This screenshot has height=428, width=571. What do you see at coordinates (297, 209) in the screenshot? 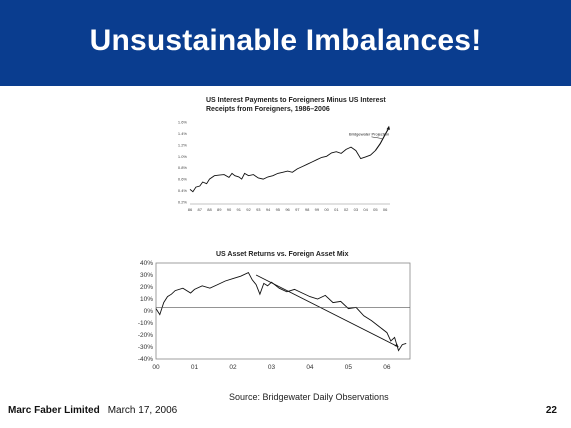
I see `chart1-x-tick-label: 97` at bounding box center [297, 209].